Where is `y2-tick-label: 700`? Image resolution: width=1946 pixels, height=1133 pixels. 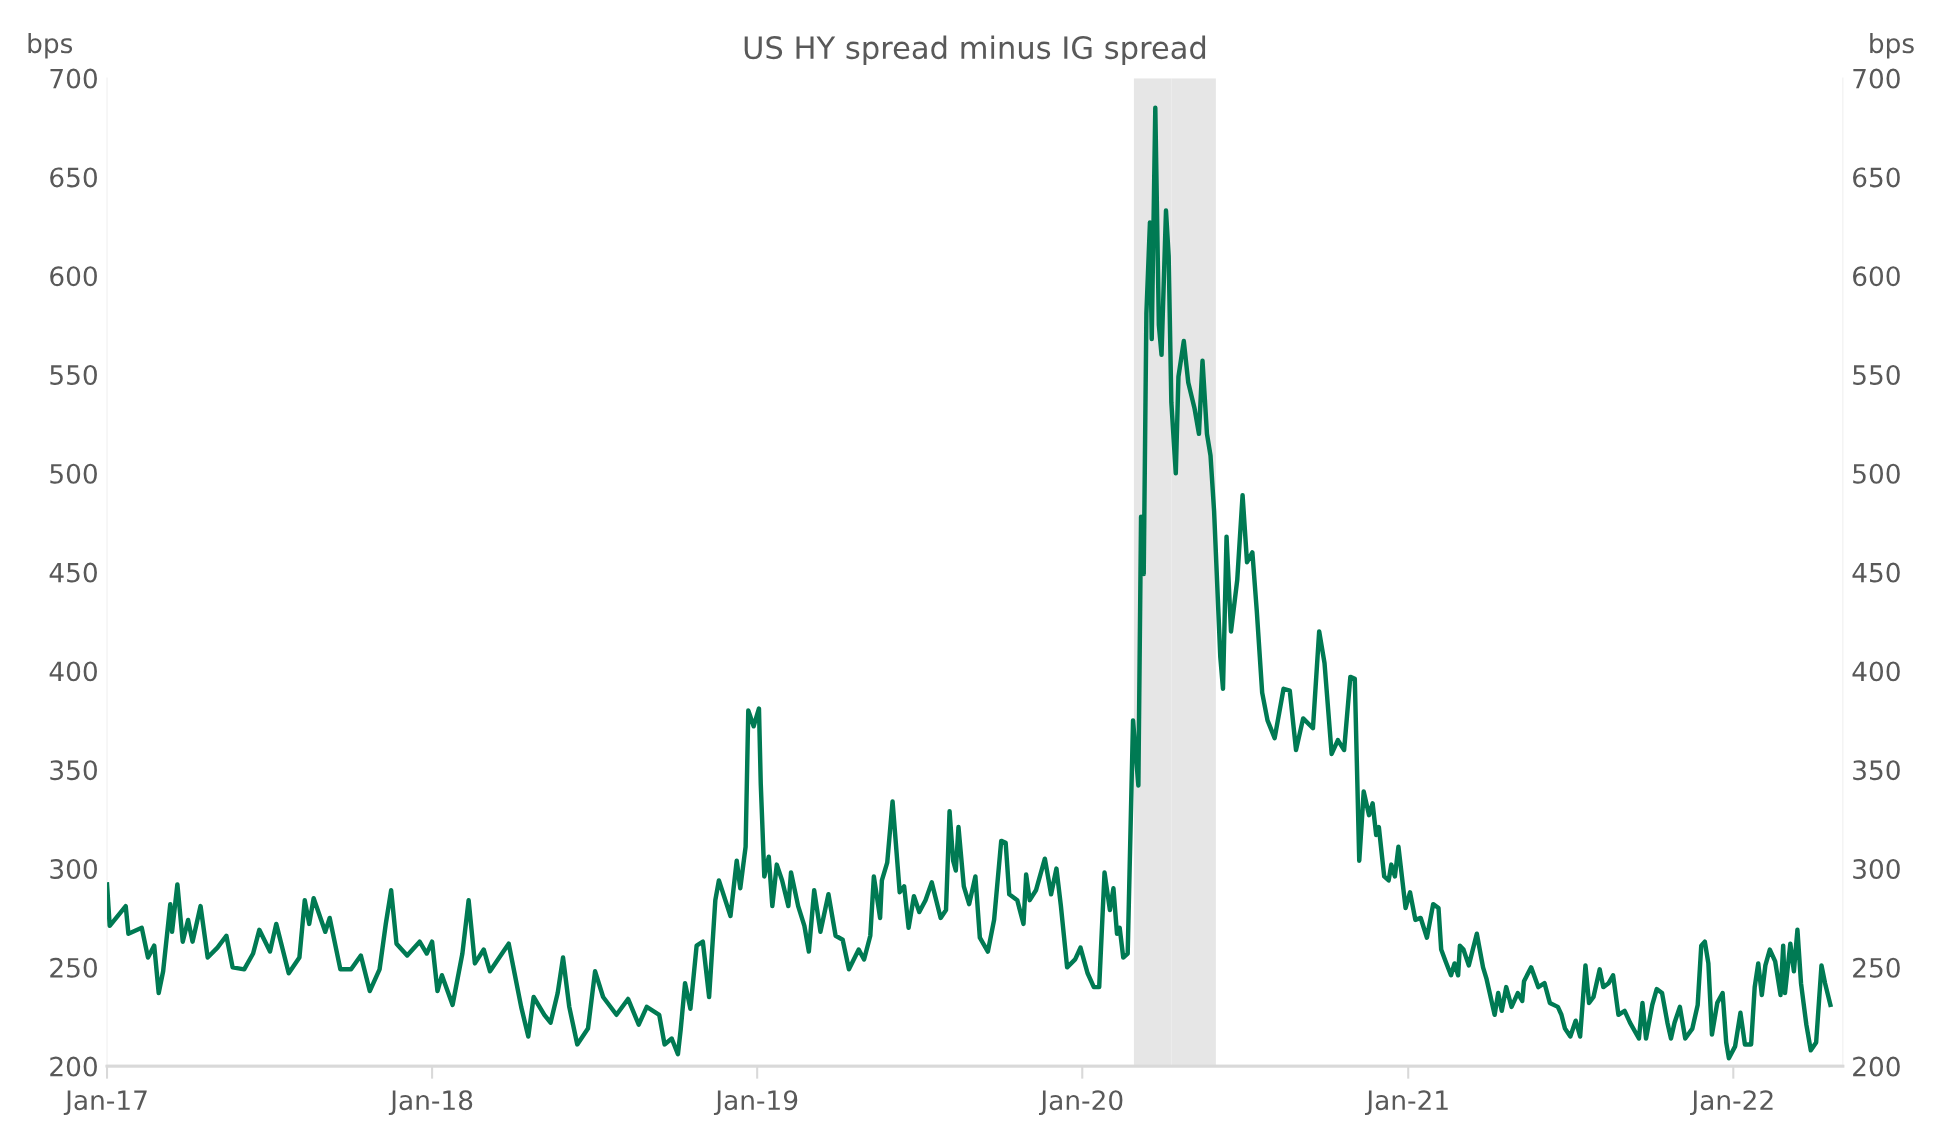
y2-tick-label: 700 is located at coordinates (1876, 78).